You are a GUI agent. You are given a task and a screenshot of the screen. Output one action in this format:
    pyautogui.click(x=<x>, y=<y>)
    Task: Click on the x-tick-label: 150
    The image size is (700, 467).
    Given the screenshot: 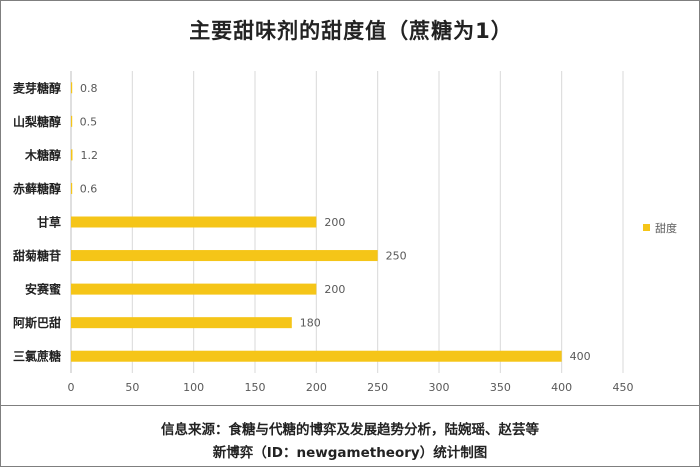 What is the action you would take?
    pyautogui.click(x=255, y=387)
    